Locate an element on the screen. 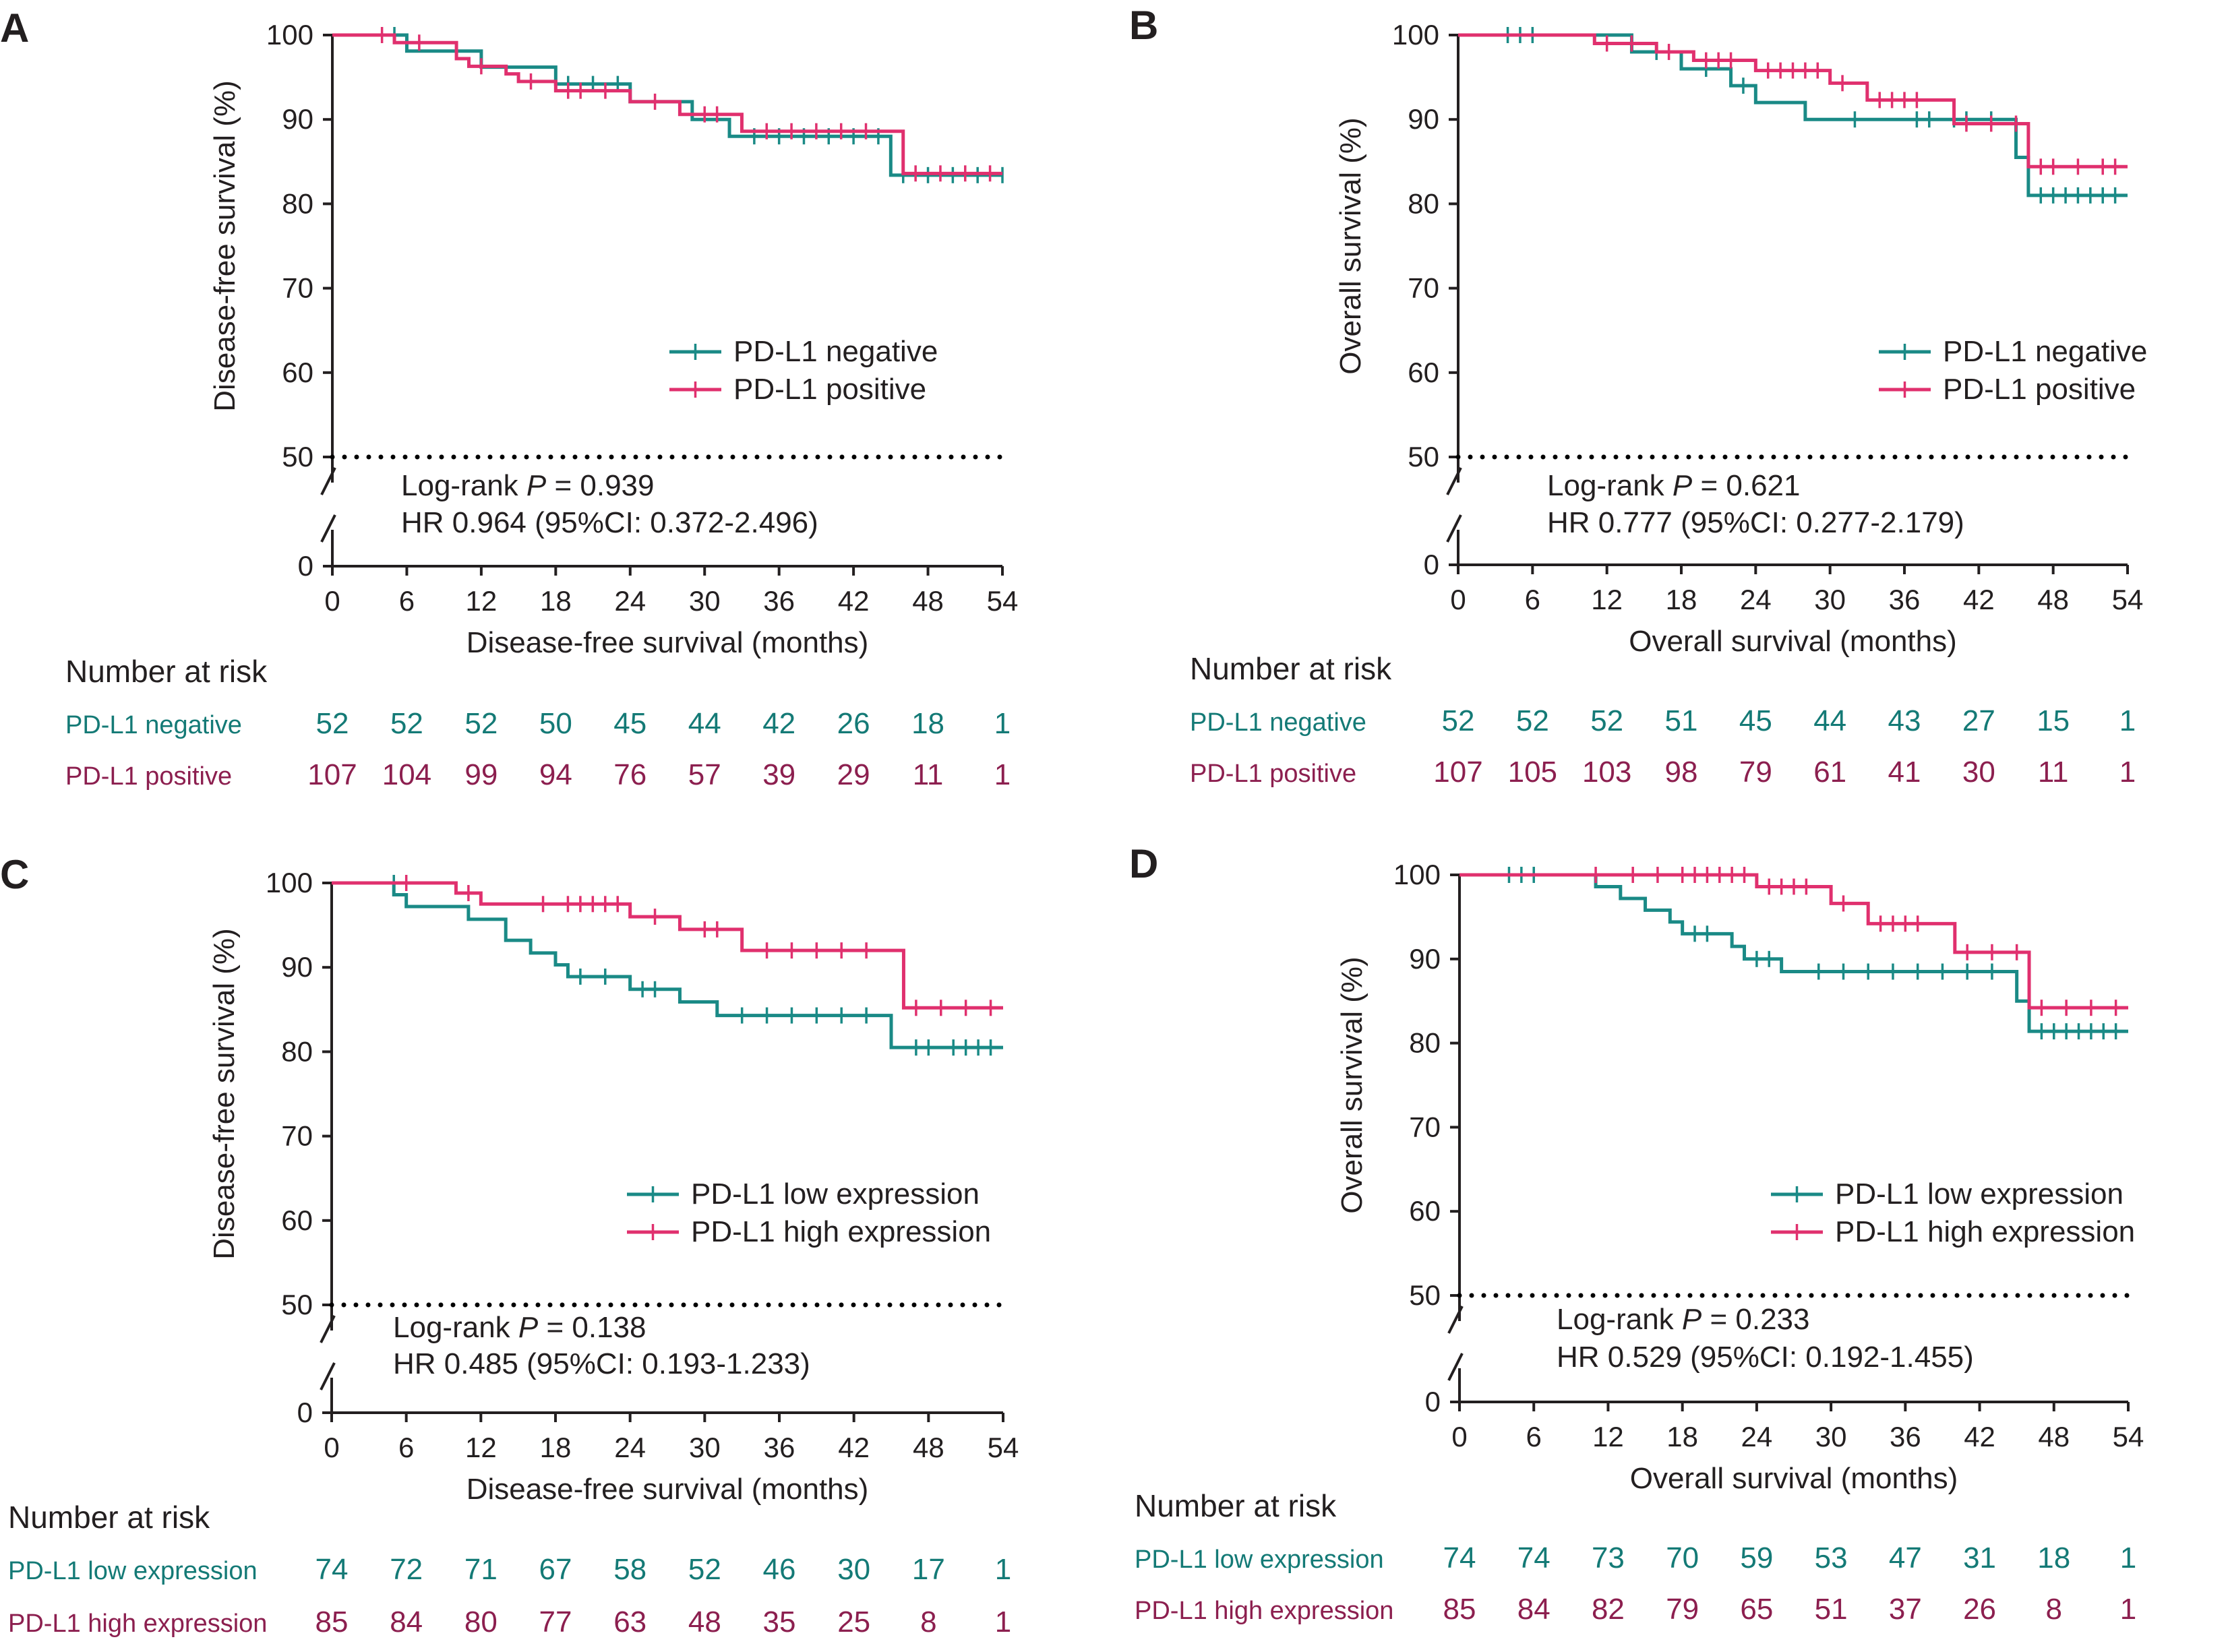 The height and width of the screenshot is (1652, 2228). risk-count: 85 is located at coordinates (1459, 1610).